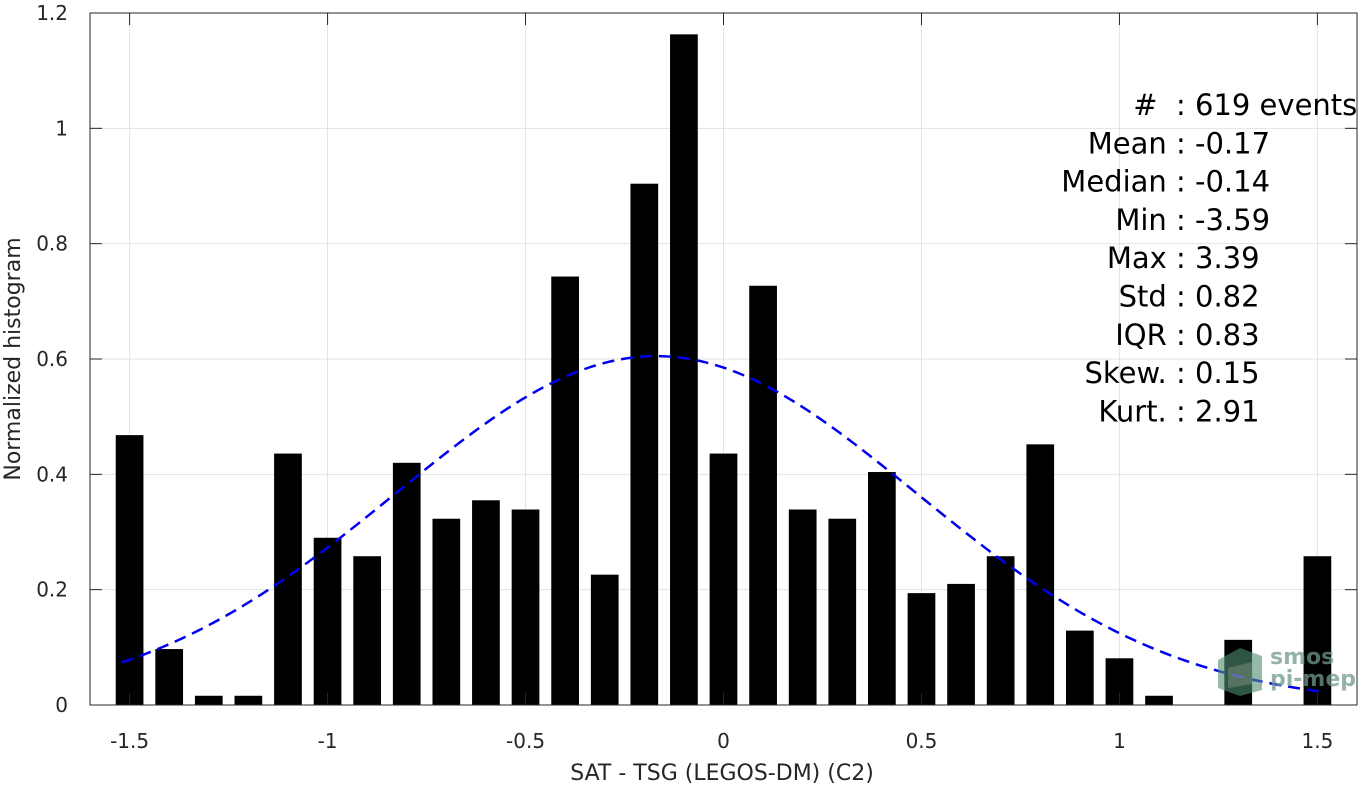 The height and width of the screenshot is (785, 1367). What do you see at coordinates (129, 741) in the screenshot?
I see `x-tick-label-0: -1.5` at bounding box center [129, 741].